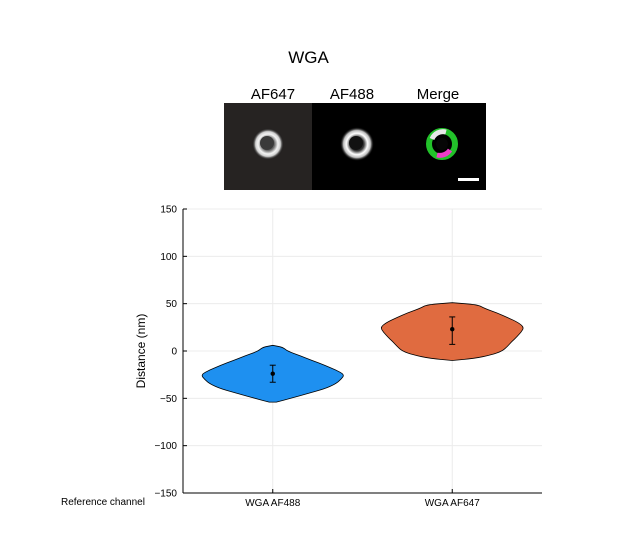 The image size is (617, 557). I want to click on panel-label-af647: AF647, so click(273, 94).